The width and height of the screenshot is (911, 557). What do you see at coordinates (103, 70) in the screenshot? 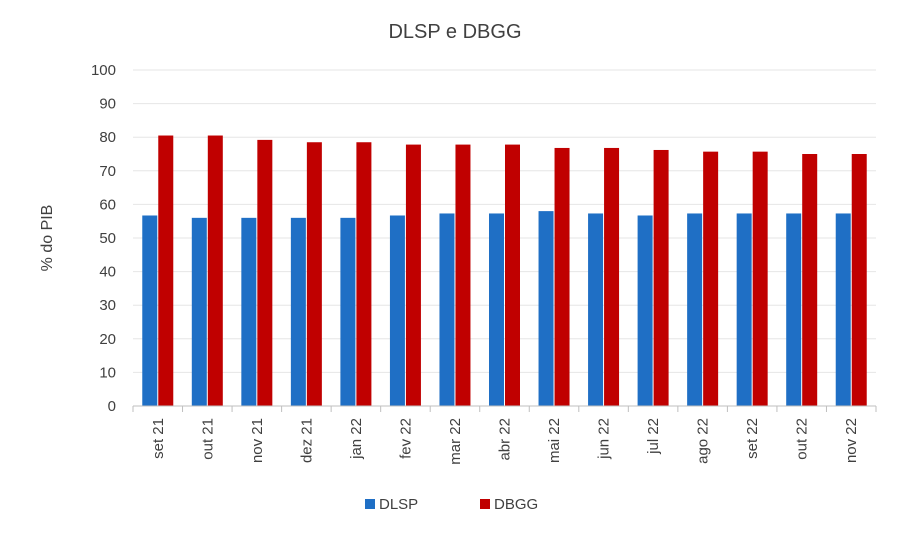
I see `y-tick-label: 100` at bounding box center [103, 70].